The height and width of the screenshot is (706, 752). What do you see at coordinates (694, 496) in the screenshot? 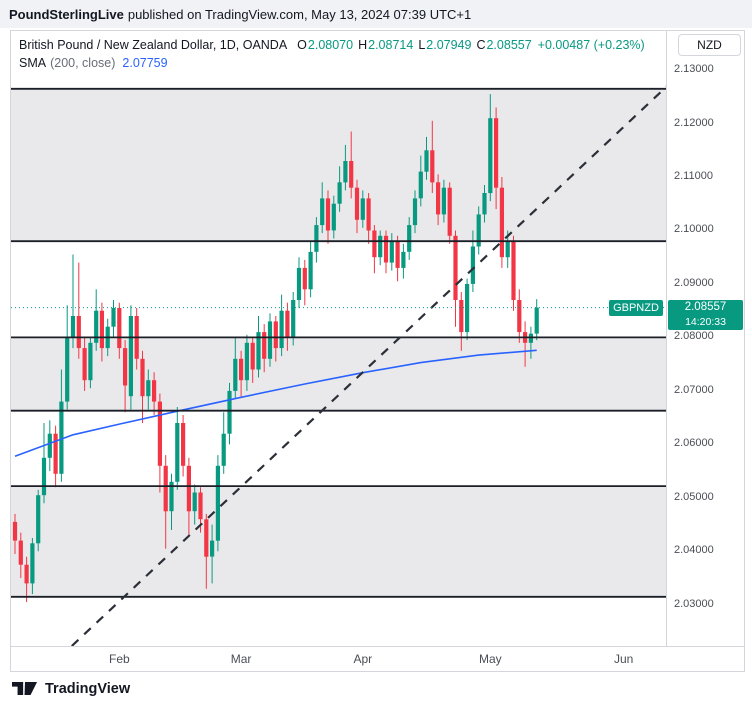
I see `price-axis-label: 2.05000` at bounding box center [694, 496].